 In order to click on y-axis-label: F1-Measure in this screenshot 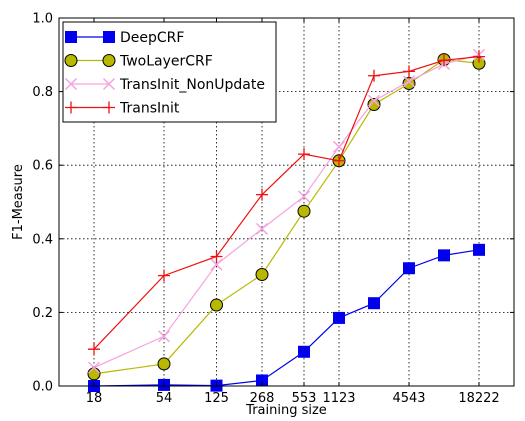, I will do `click(18, 202)`.